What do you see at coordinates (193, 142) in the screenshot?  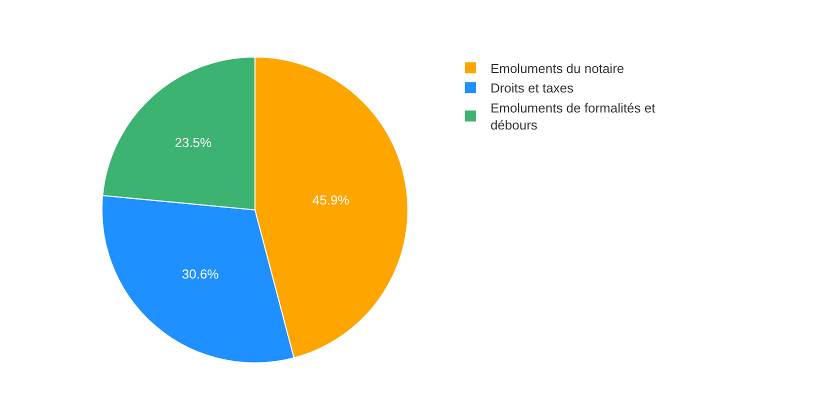 I see `data-label: 23.5%` at bounding box center [193, 142].